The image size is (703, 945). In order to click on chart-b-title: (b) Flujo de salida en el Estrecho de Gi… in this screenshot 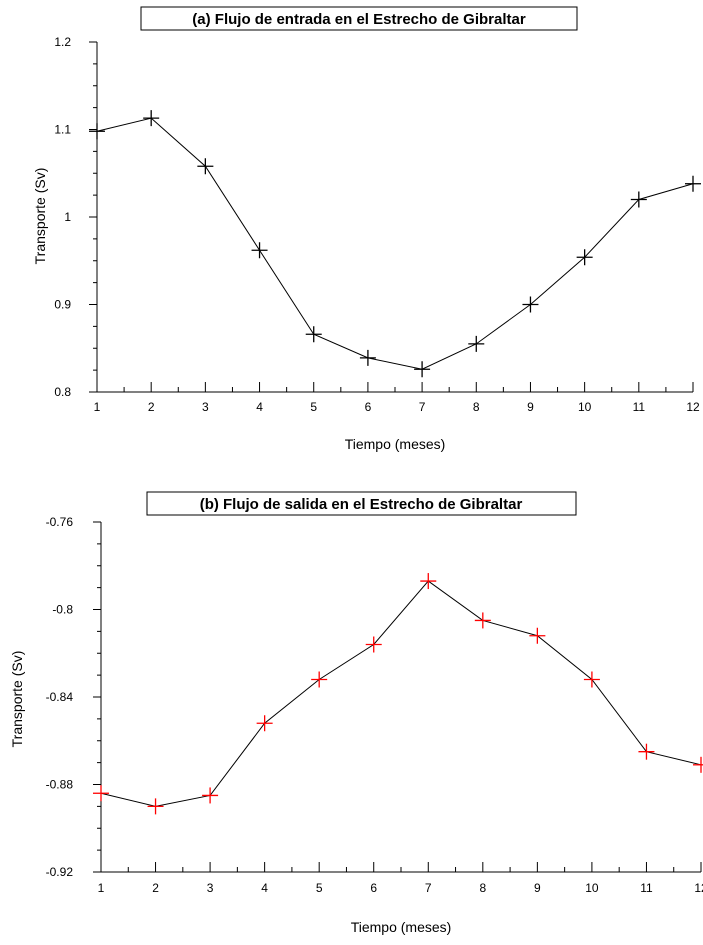, I will do `click(361, 504)`.